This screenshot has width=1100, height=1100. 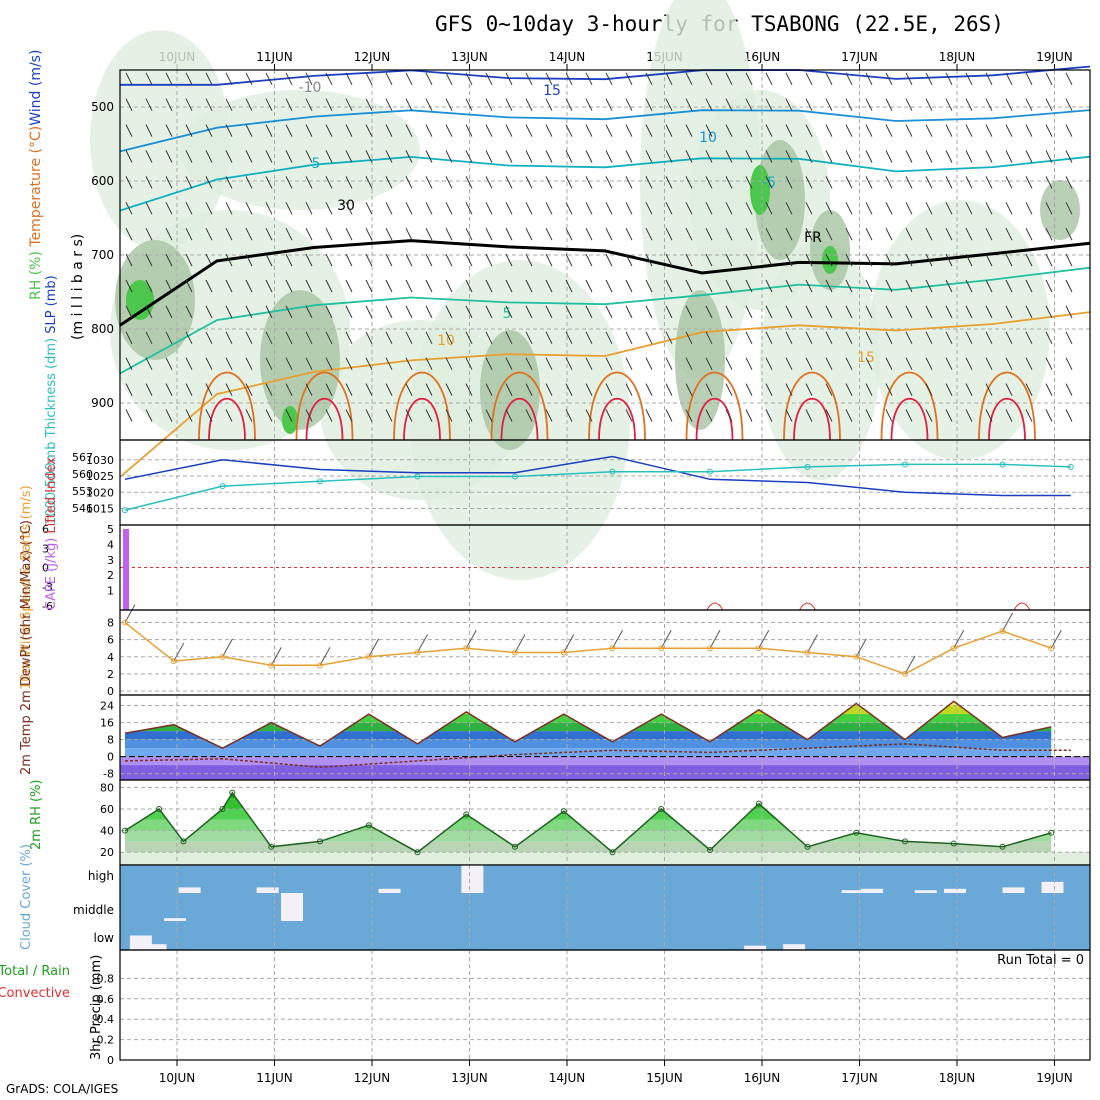 What do you see at coordinates (1054, 1078) in the screenshot?
I see `x-tick-label-bottom: 19JUN` at bounding box center [1054, 1078].